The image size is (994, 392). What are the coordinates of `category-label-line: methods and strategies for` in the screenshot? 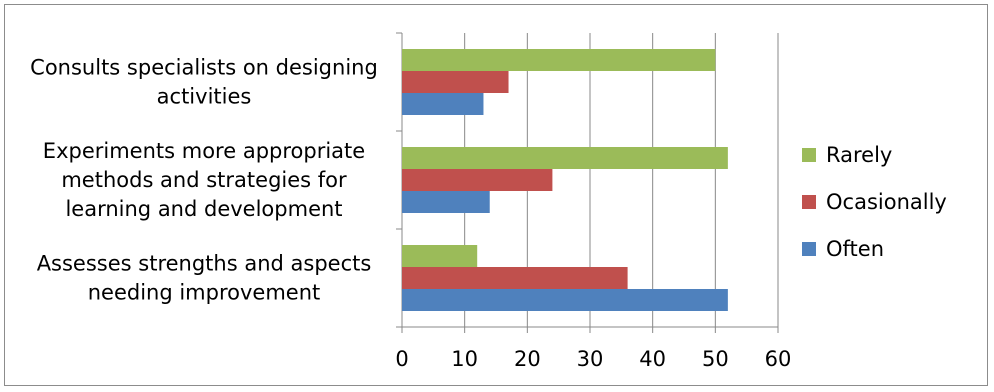 It's located at (204, 180).